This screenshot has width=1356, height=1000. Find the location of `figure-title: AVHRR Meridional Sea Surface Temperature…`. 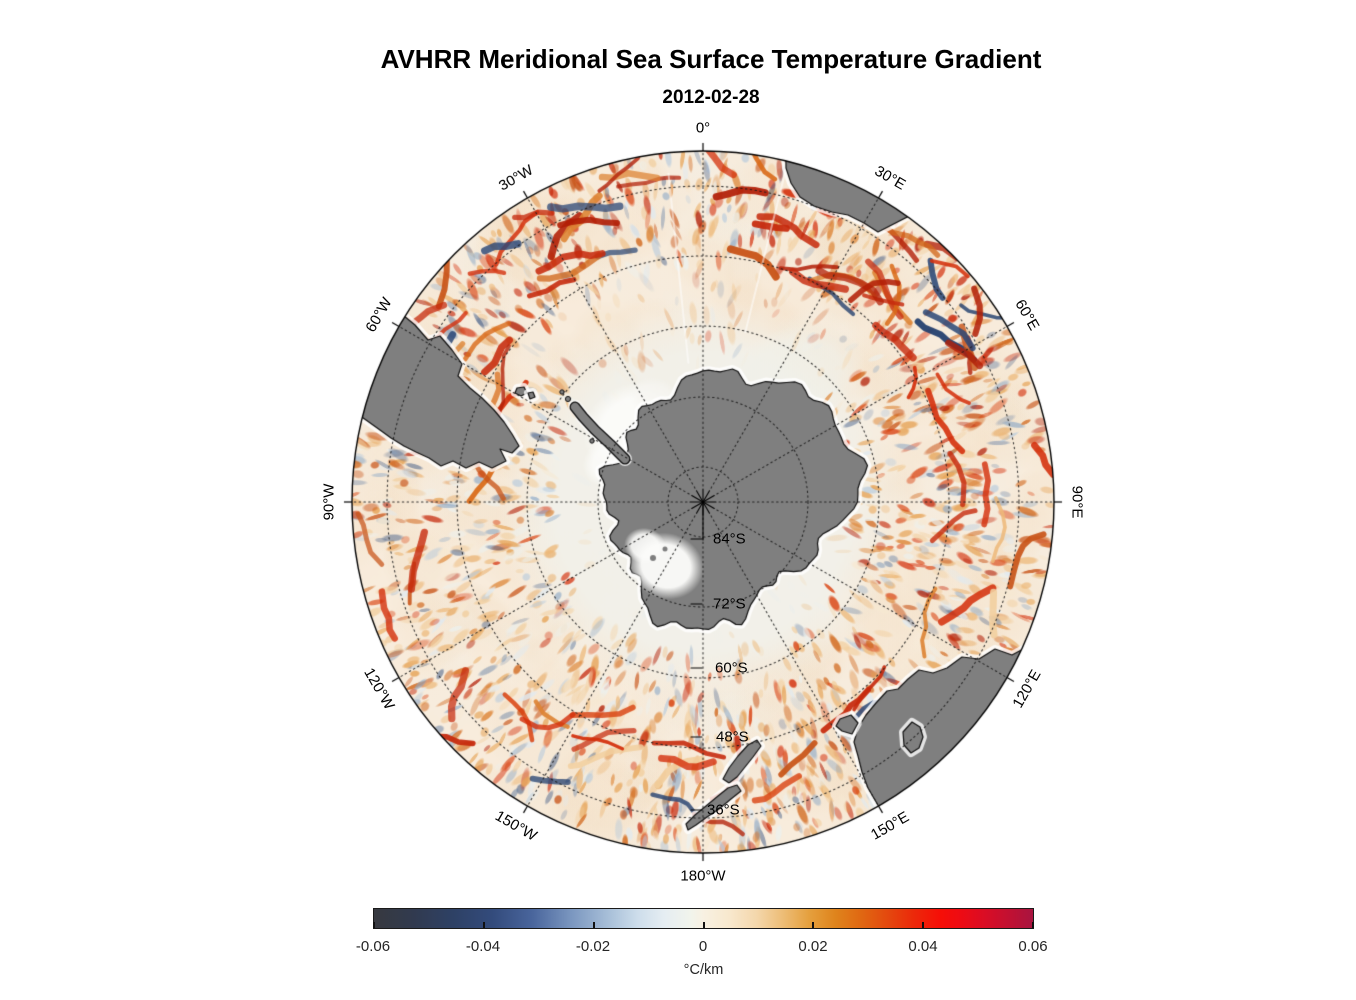

figure-title: AVHRR Meridional Sea Surface Temperature… is located at coordinates (711, 59).